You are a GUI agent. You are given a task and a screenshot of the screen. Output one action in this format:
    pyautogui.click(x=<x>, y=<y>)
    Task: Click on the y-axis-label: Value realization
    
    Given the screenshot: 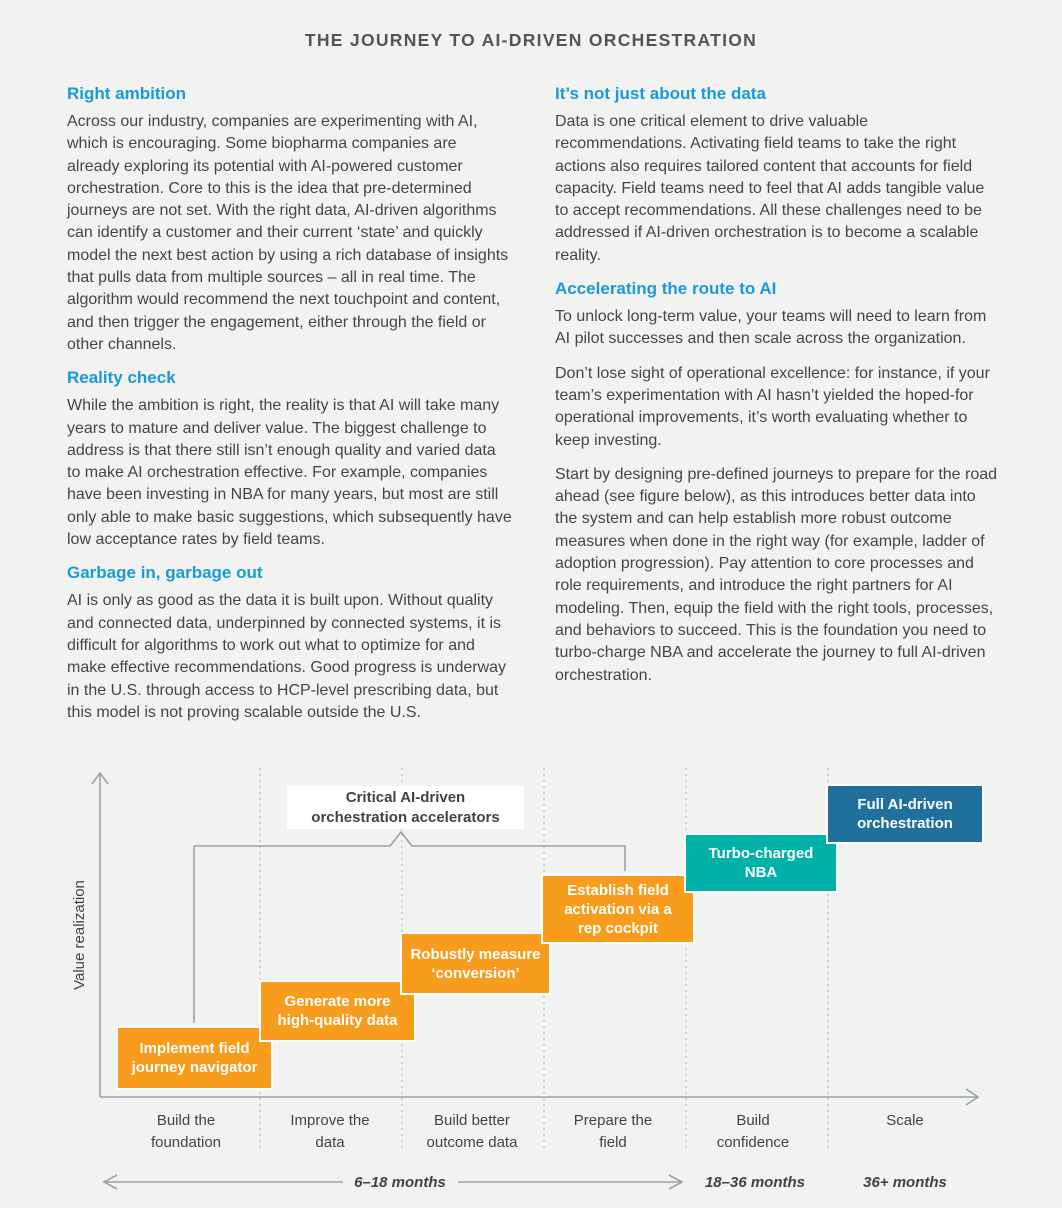 What is the action you would take?
    pyautogui.click(x=79, y=935)
    